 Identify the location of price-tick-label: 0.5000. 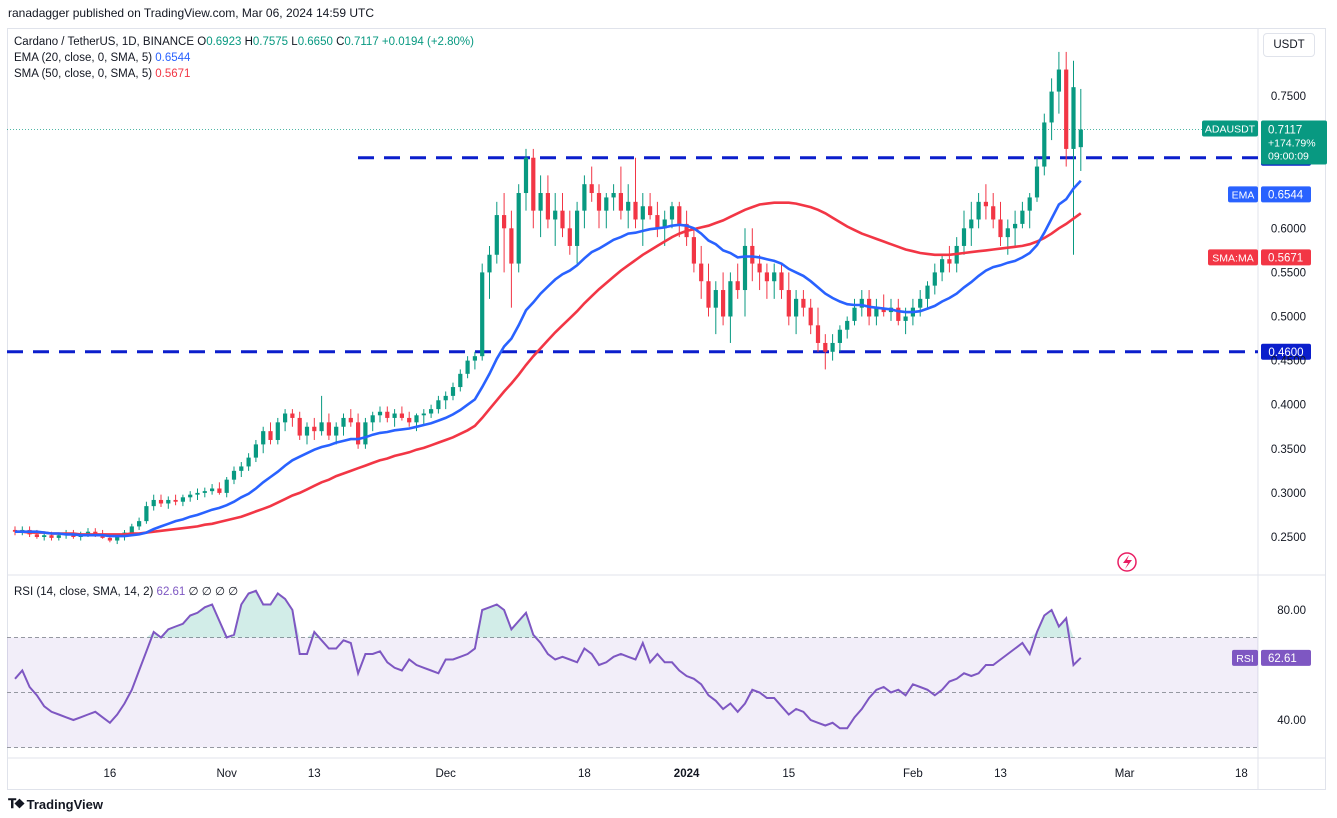
(1288, 318).